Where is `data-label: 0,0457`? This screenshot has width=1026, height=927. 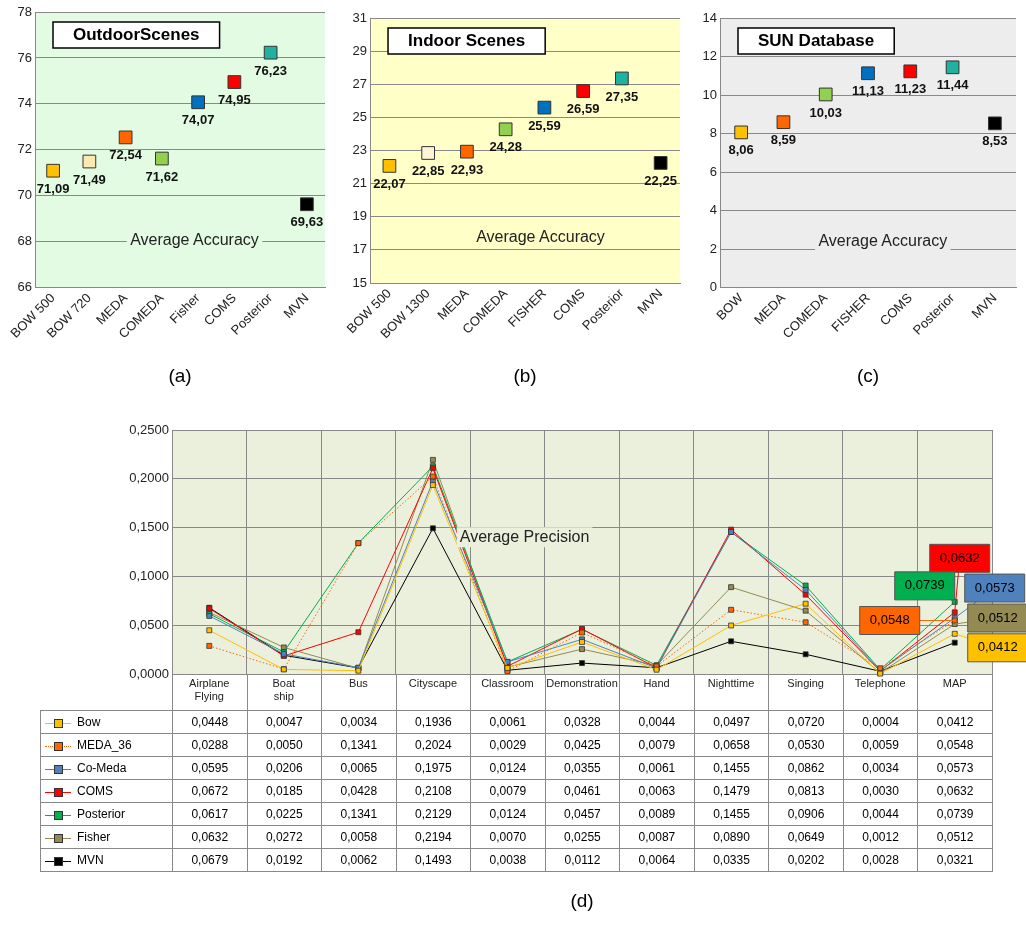 data-label: 0,0457 is located at coordinates (582, 814).